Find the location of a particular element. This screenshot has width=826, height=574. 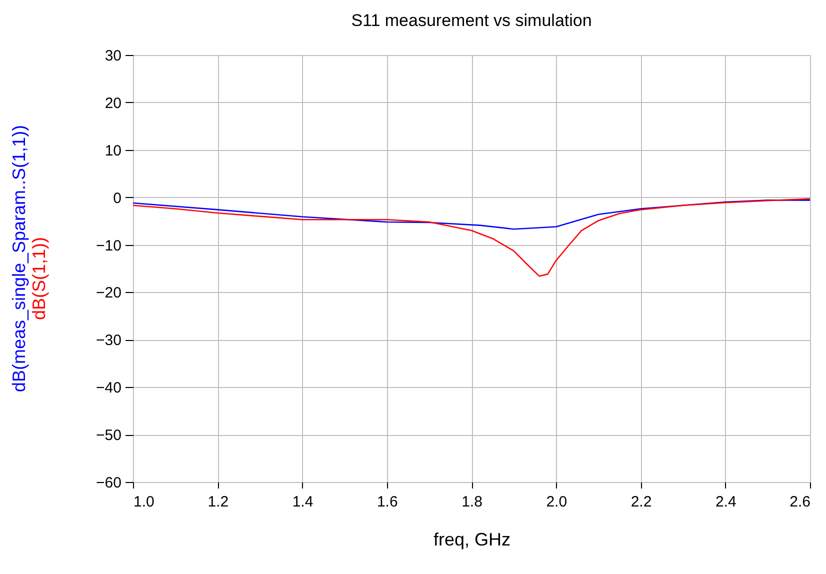

y-tick-label: 30 is located at coordinates (113, 56).